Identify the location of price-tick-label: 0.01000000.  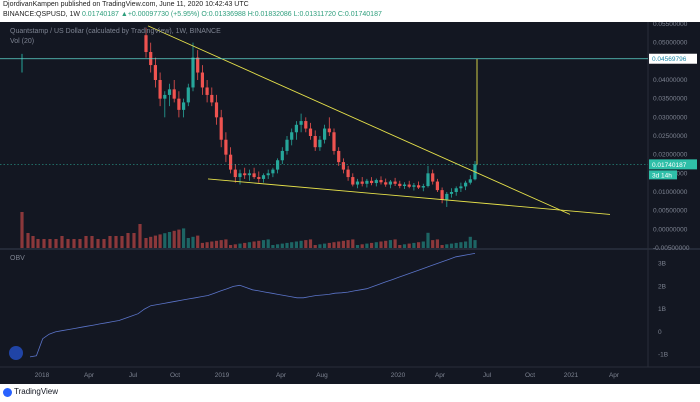
(670, 192).